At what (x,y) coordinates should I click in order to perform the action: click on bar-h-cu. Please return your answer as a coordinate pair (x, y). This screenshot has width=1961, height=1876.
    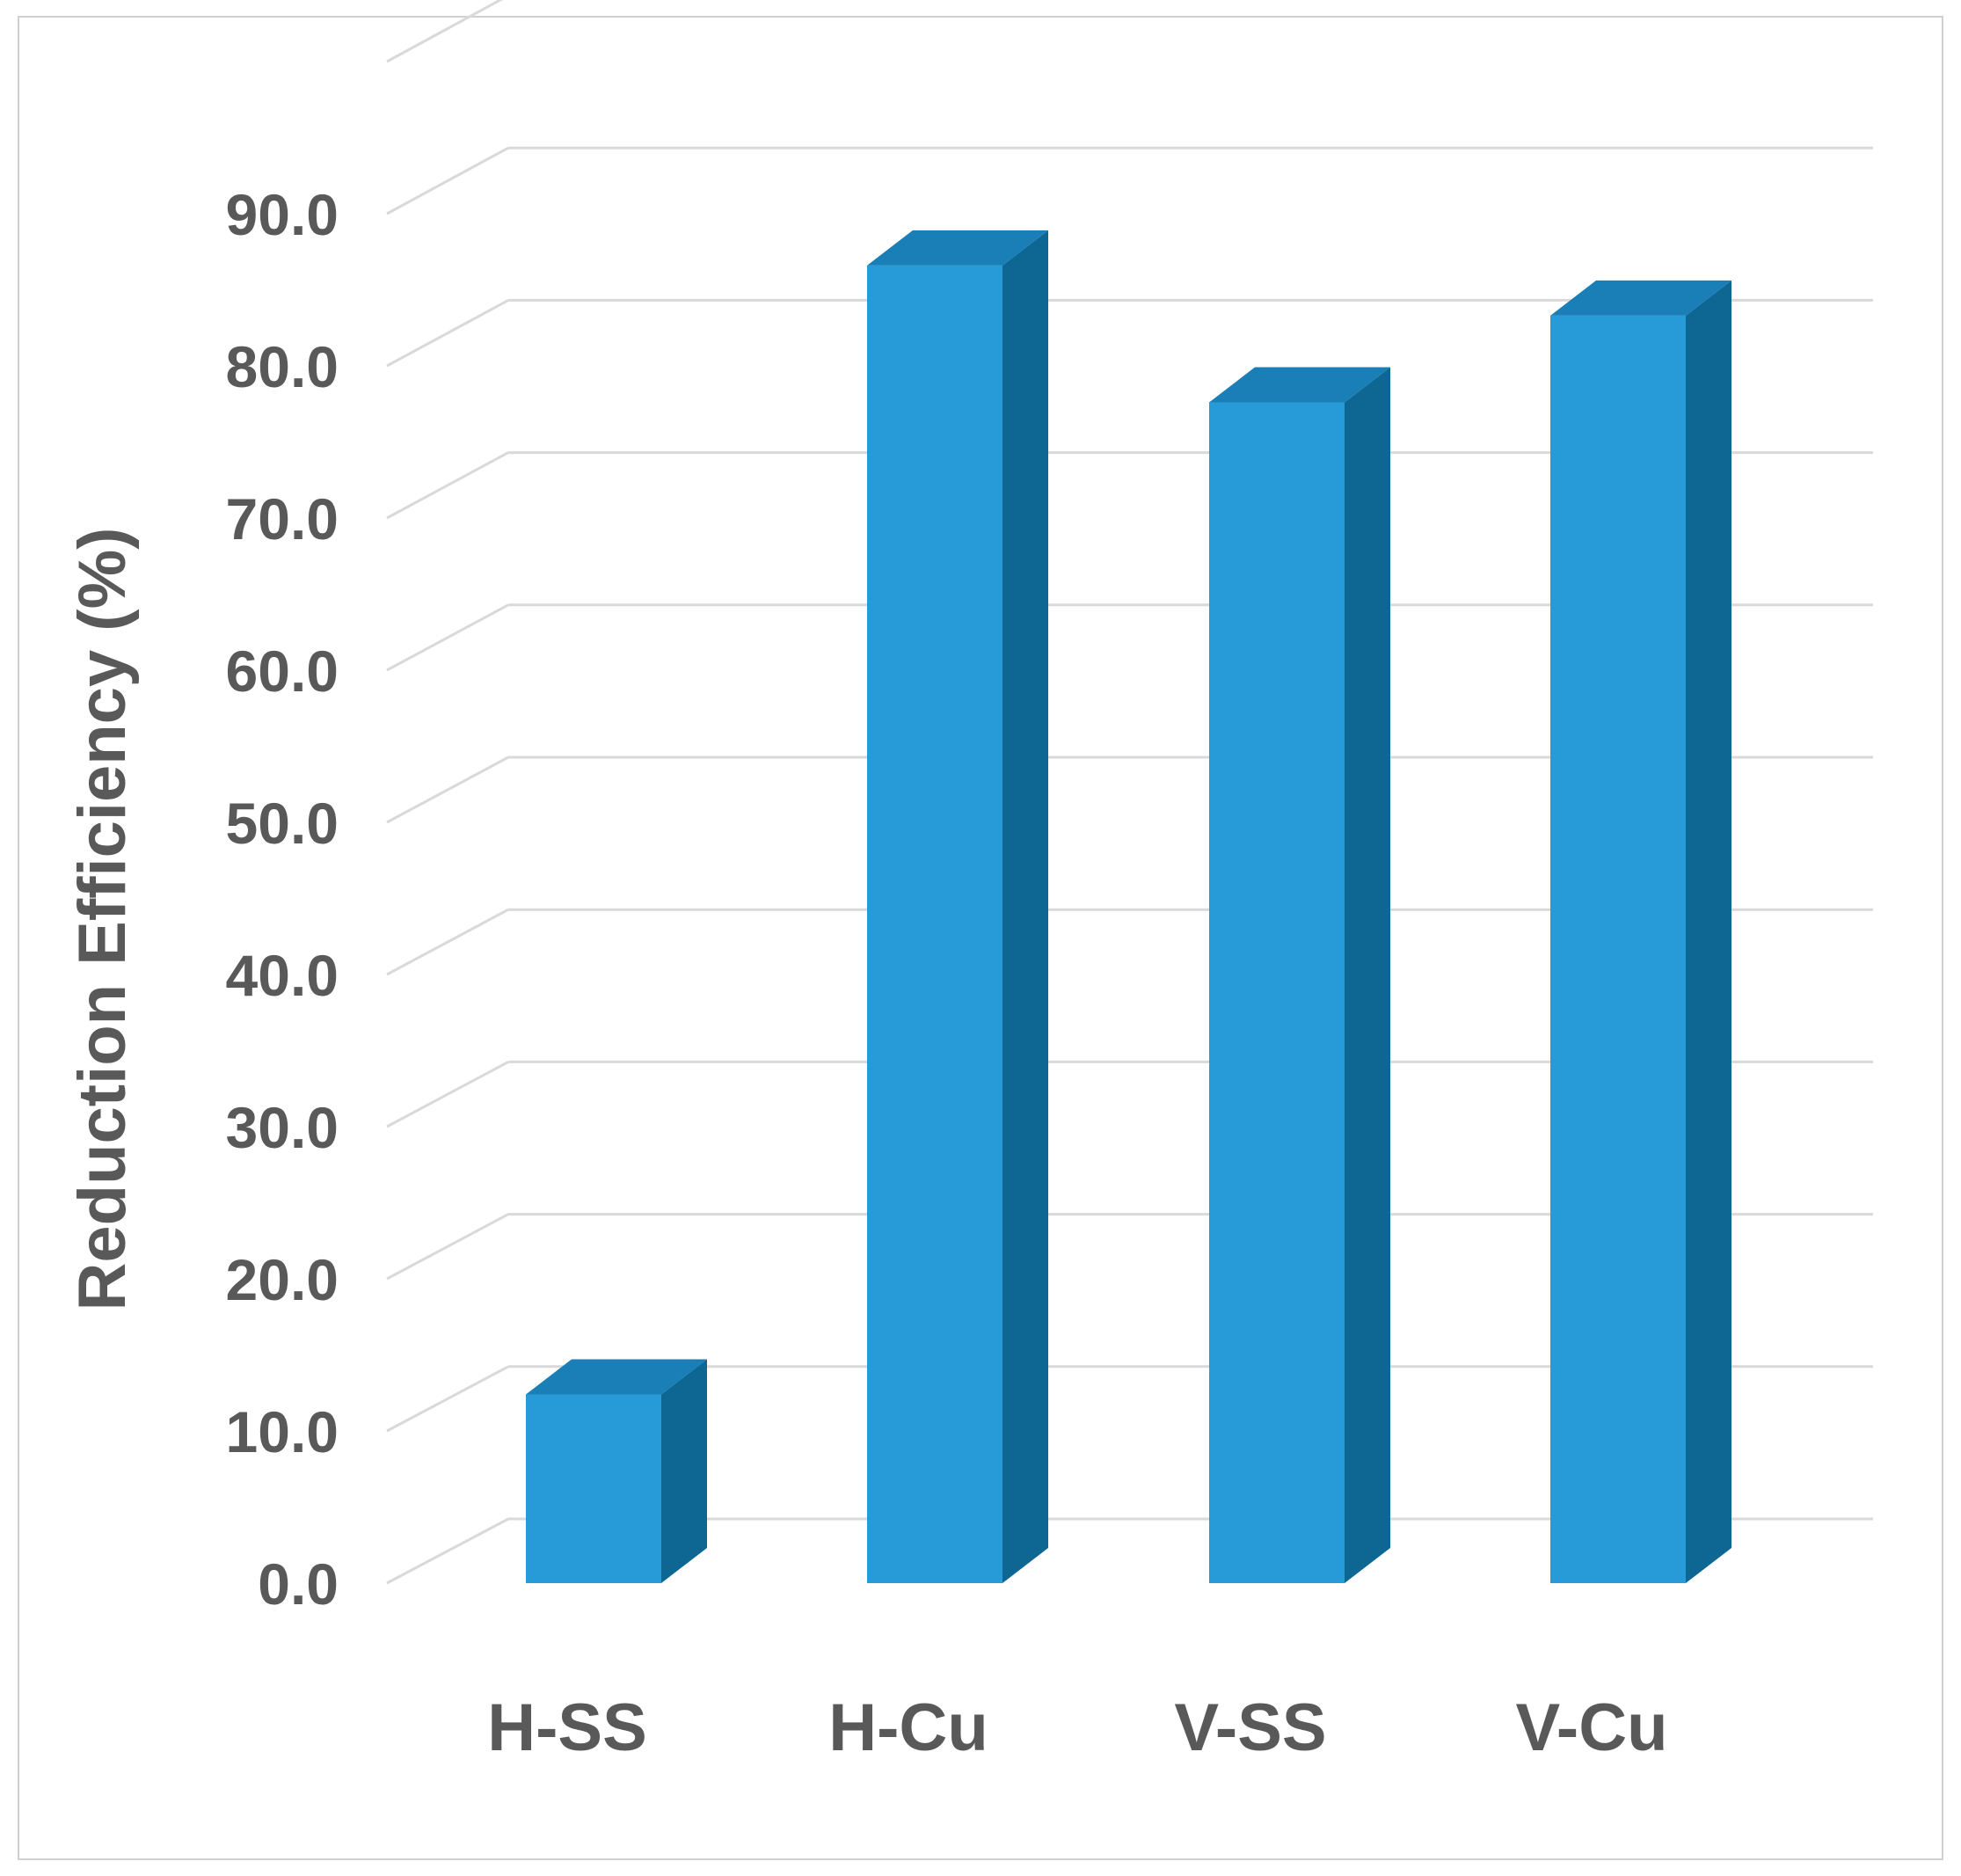
    Looking at the image, I should click on (957, 906).